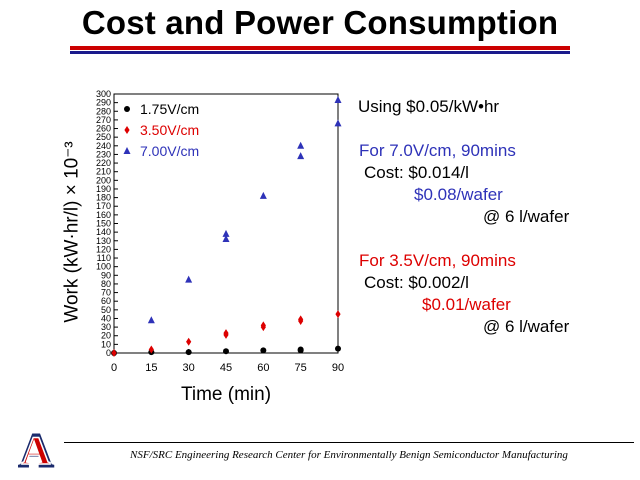 The width and height of the screenshot is (640, 480). Describe the element at coordinates (106, 336) in the screenshot. I see `y-tick-label: 20` at that location.